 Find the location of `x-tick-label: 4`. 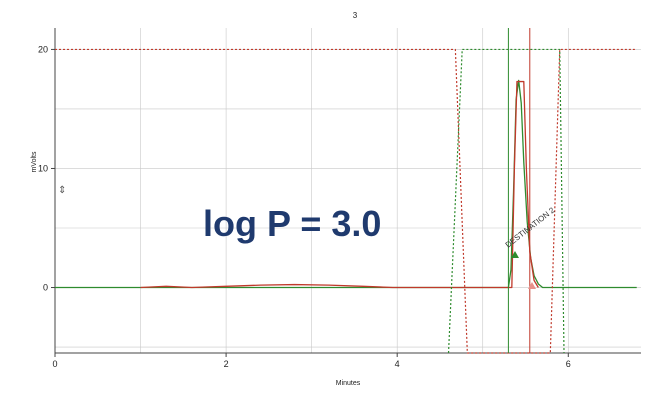

x-tick-label: 4 is located at coordinates (397, 364).